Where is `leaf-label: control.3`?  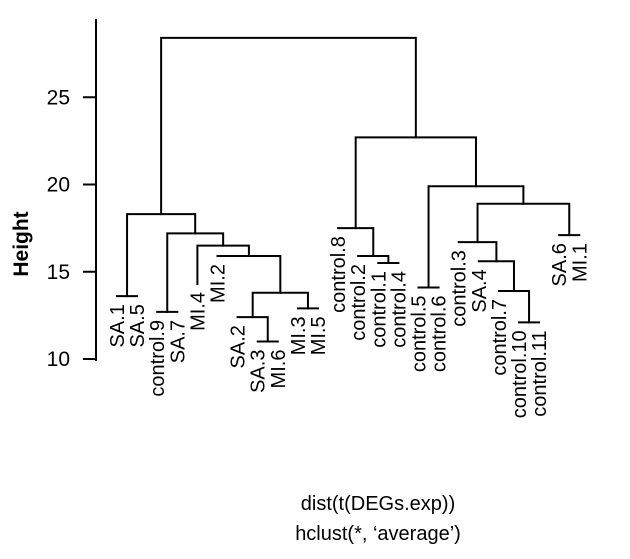 leaf-label: control.3 is located at coordinates (460, 288).